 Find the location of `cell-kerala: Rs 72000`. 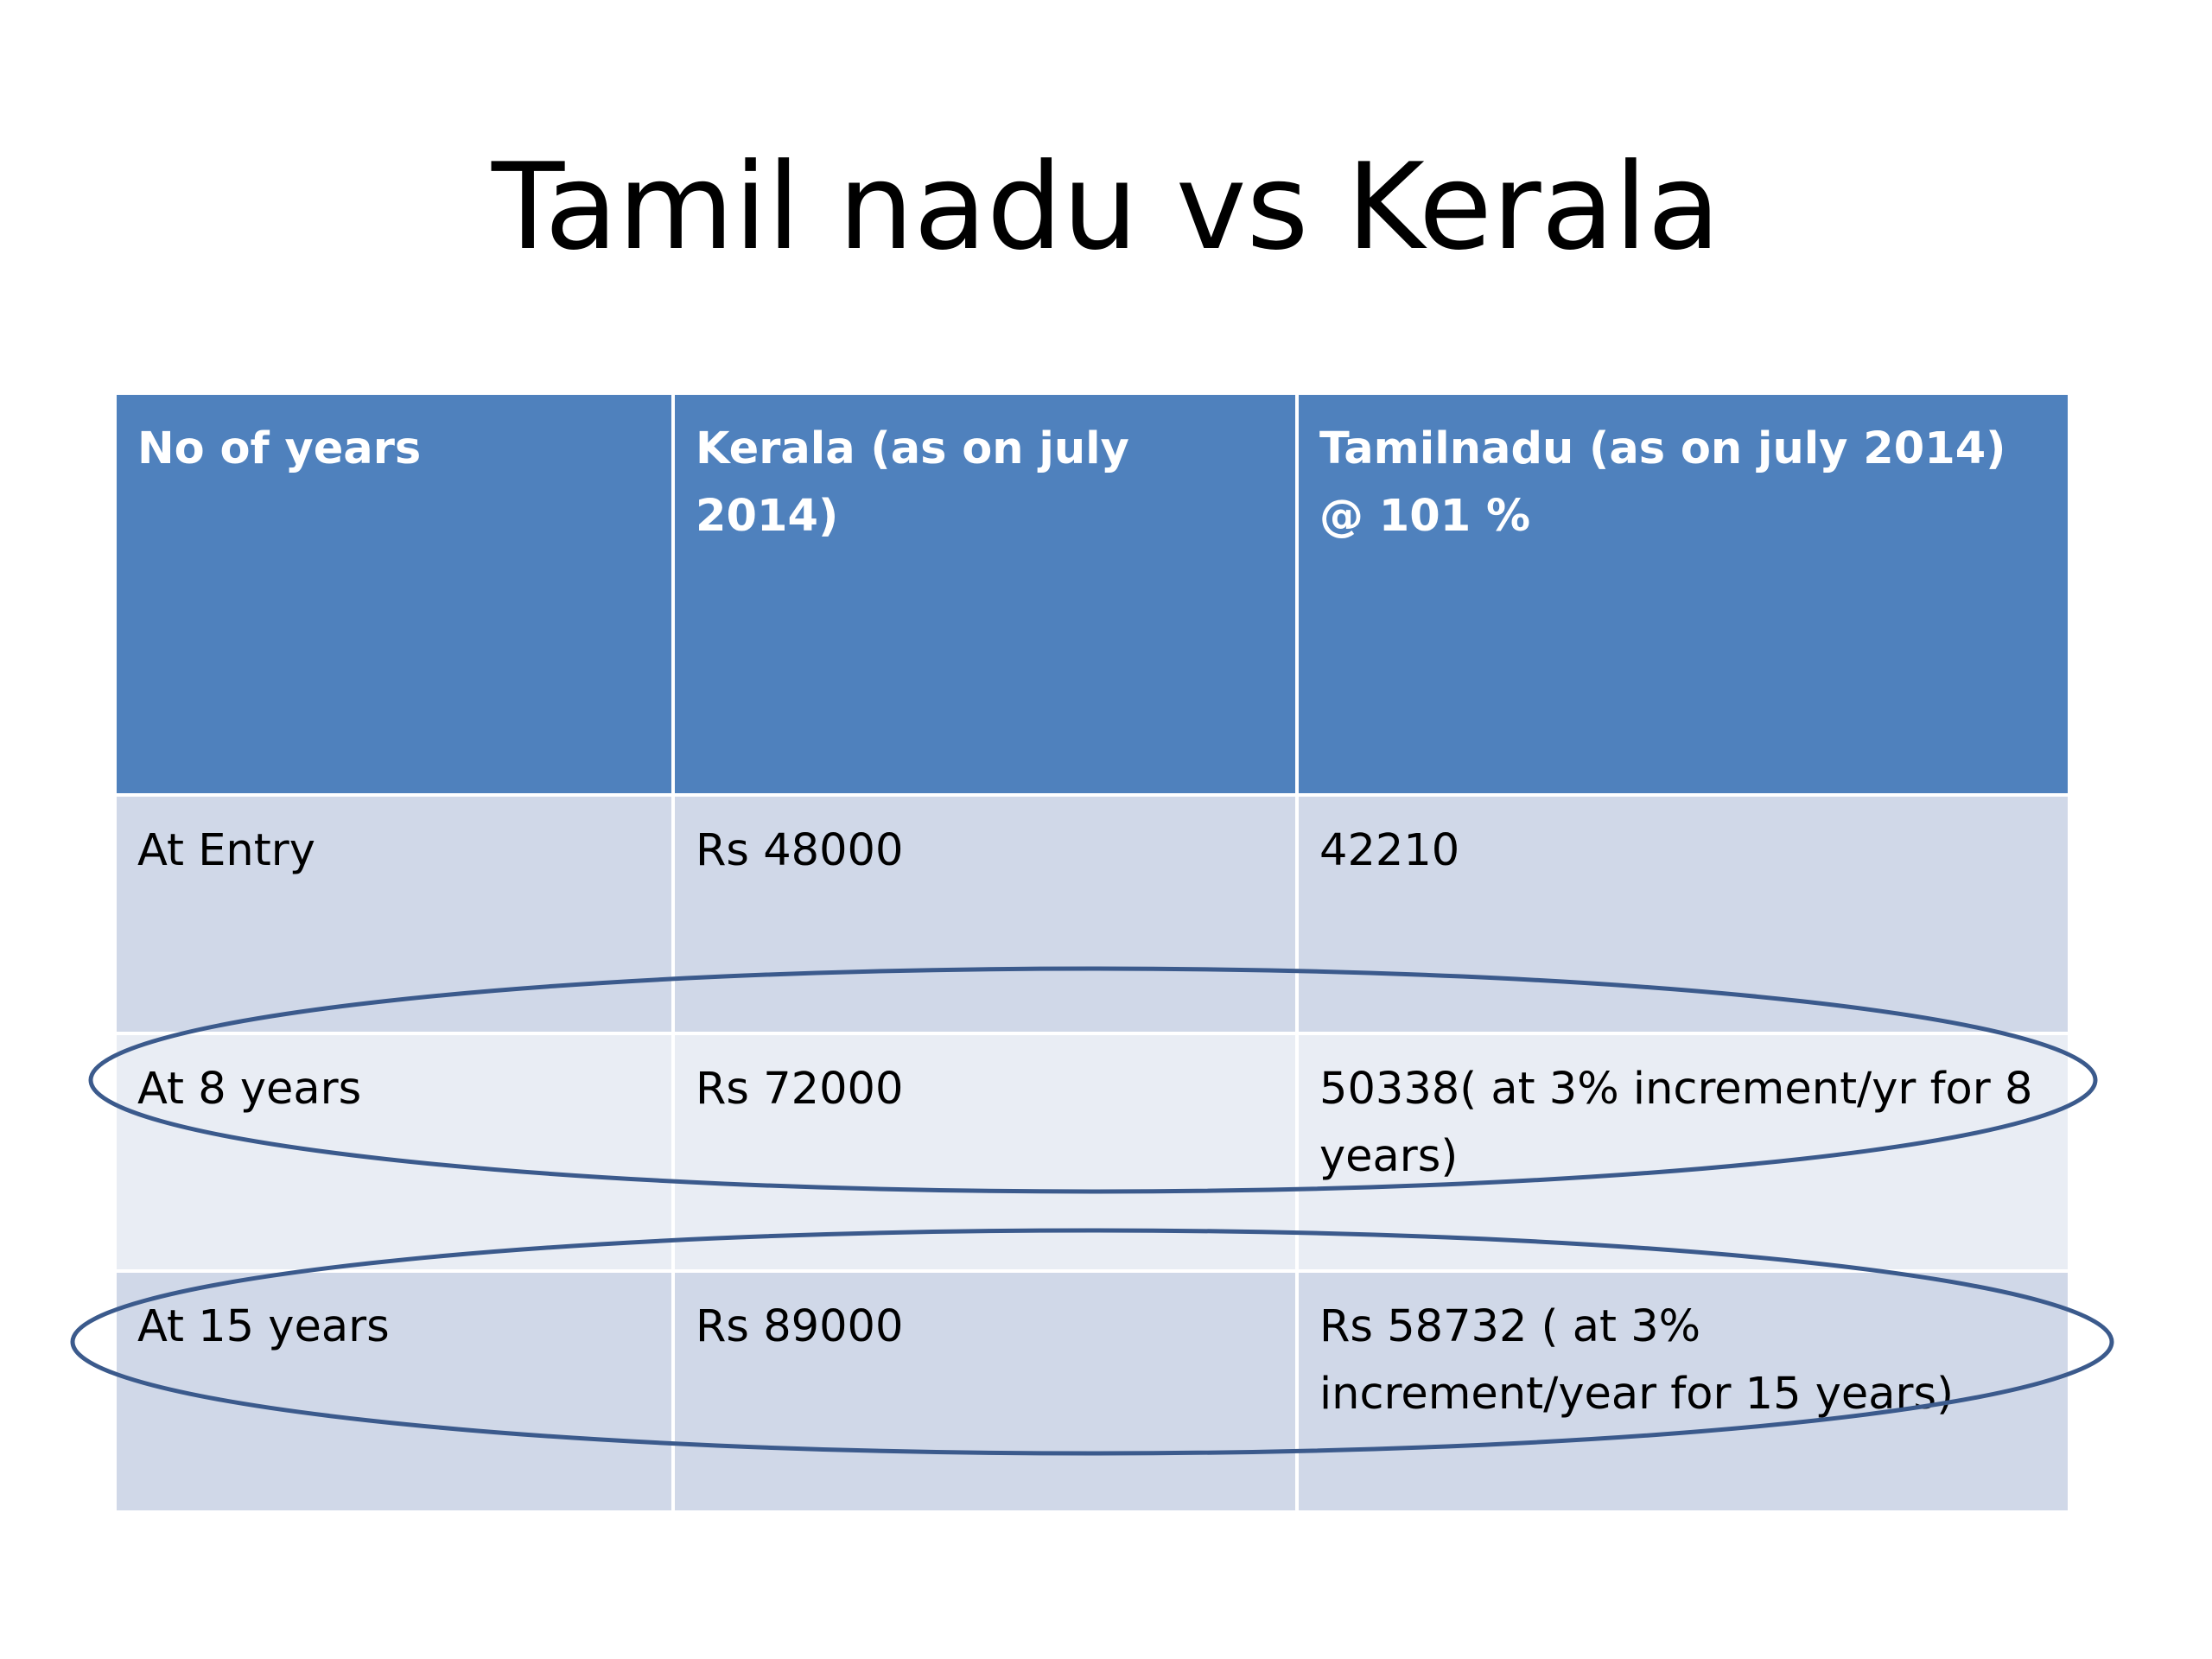

cell-kerala: Rs 72000 is located at coordinates (985, 1152).